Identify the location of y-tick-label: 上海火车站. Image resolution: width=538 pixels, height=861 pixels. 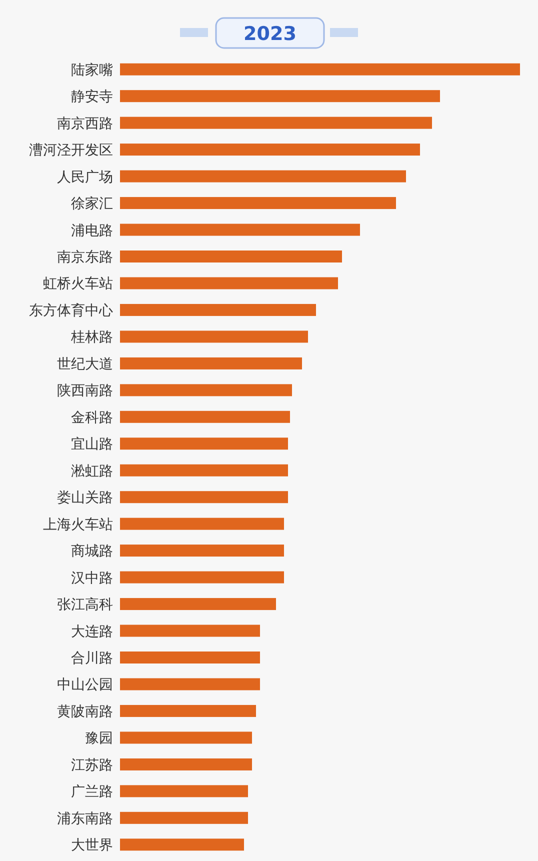
(78, 524).